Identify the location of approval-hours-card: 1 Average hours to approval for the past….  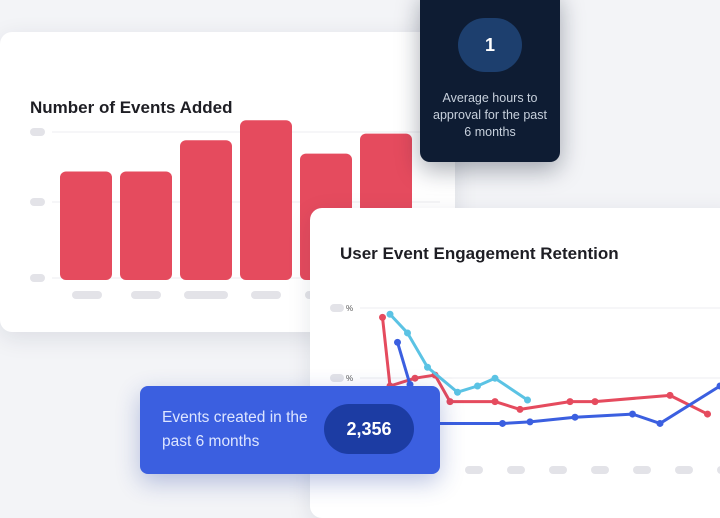
(490, 81).